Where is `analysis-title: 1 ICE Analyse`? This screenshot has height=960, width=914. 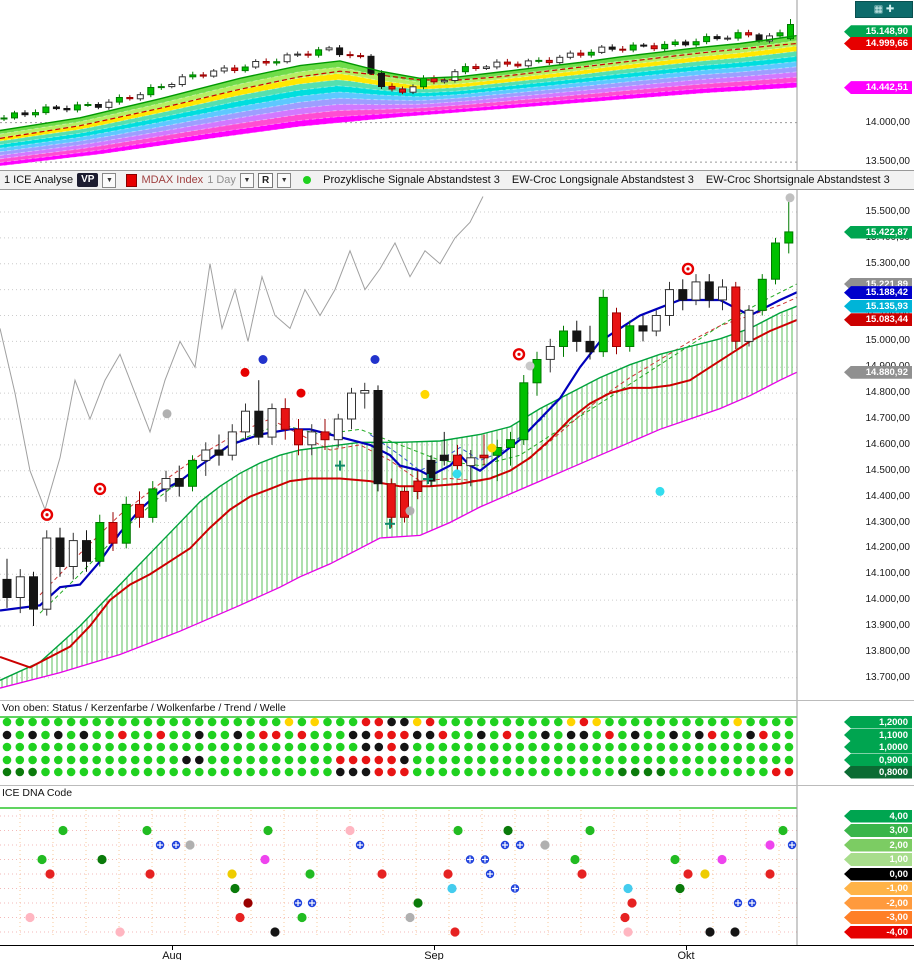
analysis-title: 1 ICE Analyse is located at coordinates (39, 180).